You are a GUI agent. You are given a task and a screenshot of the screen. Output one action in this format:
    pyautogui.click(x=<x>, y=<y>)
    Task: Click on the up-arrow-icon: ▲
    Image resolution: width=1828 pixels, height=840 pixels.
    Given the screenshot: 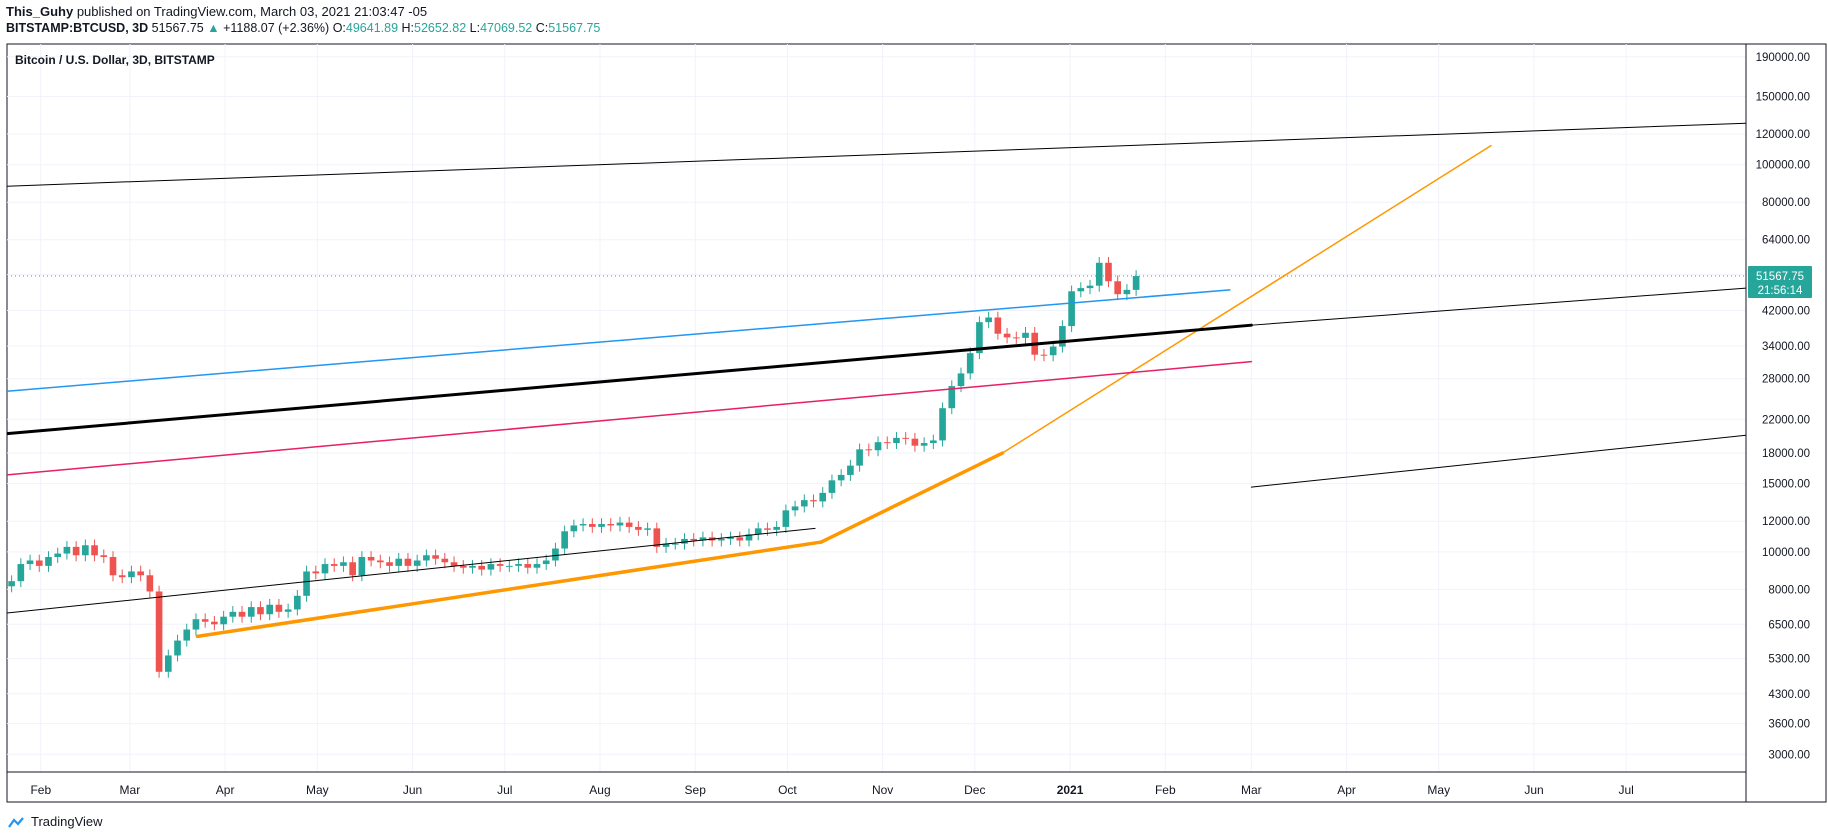 What is the action you would take?
    pyautogui.click(x=213, y=28)
    